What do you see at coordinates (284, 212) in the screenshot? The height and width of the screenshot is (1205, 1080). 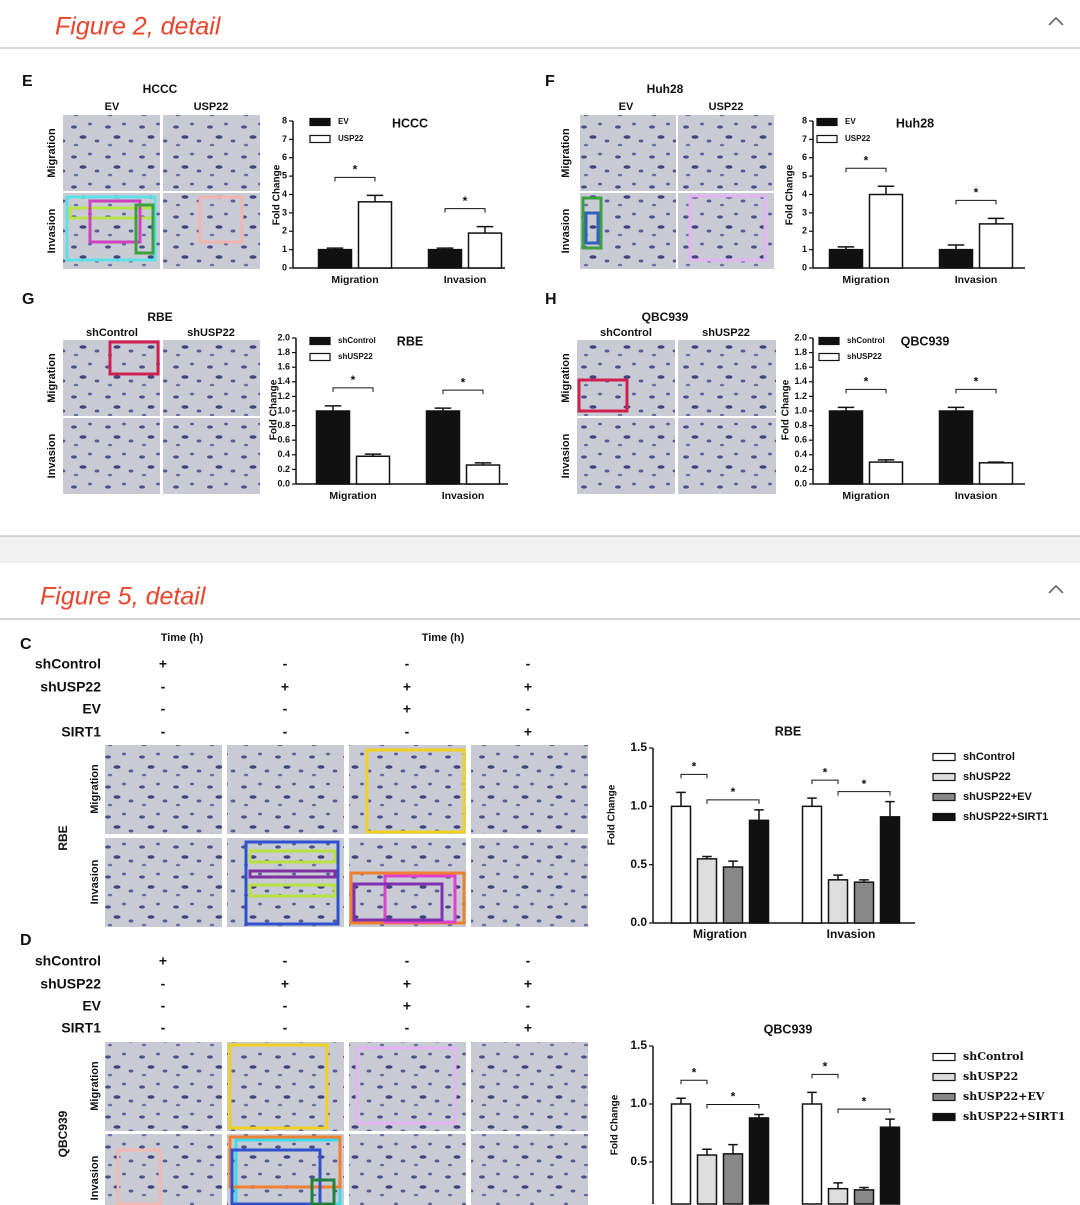 I see `y-tick-label: 3` at bounding box center [284, 212].